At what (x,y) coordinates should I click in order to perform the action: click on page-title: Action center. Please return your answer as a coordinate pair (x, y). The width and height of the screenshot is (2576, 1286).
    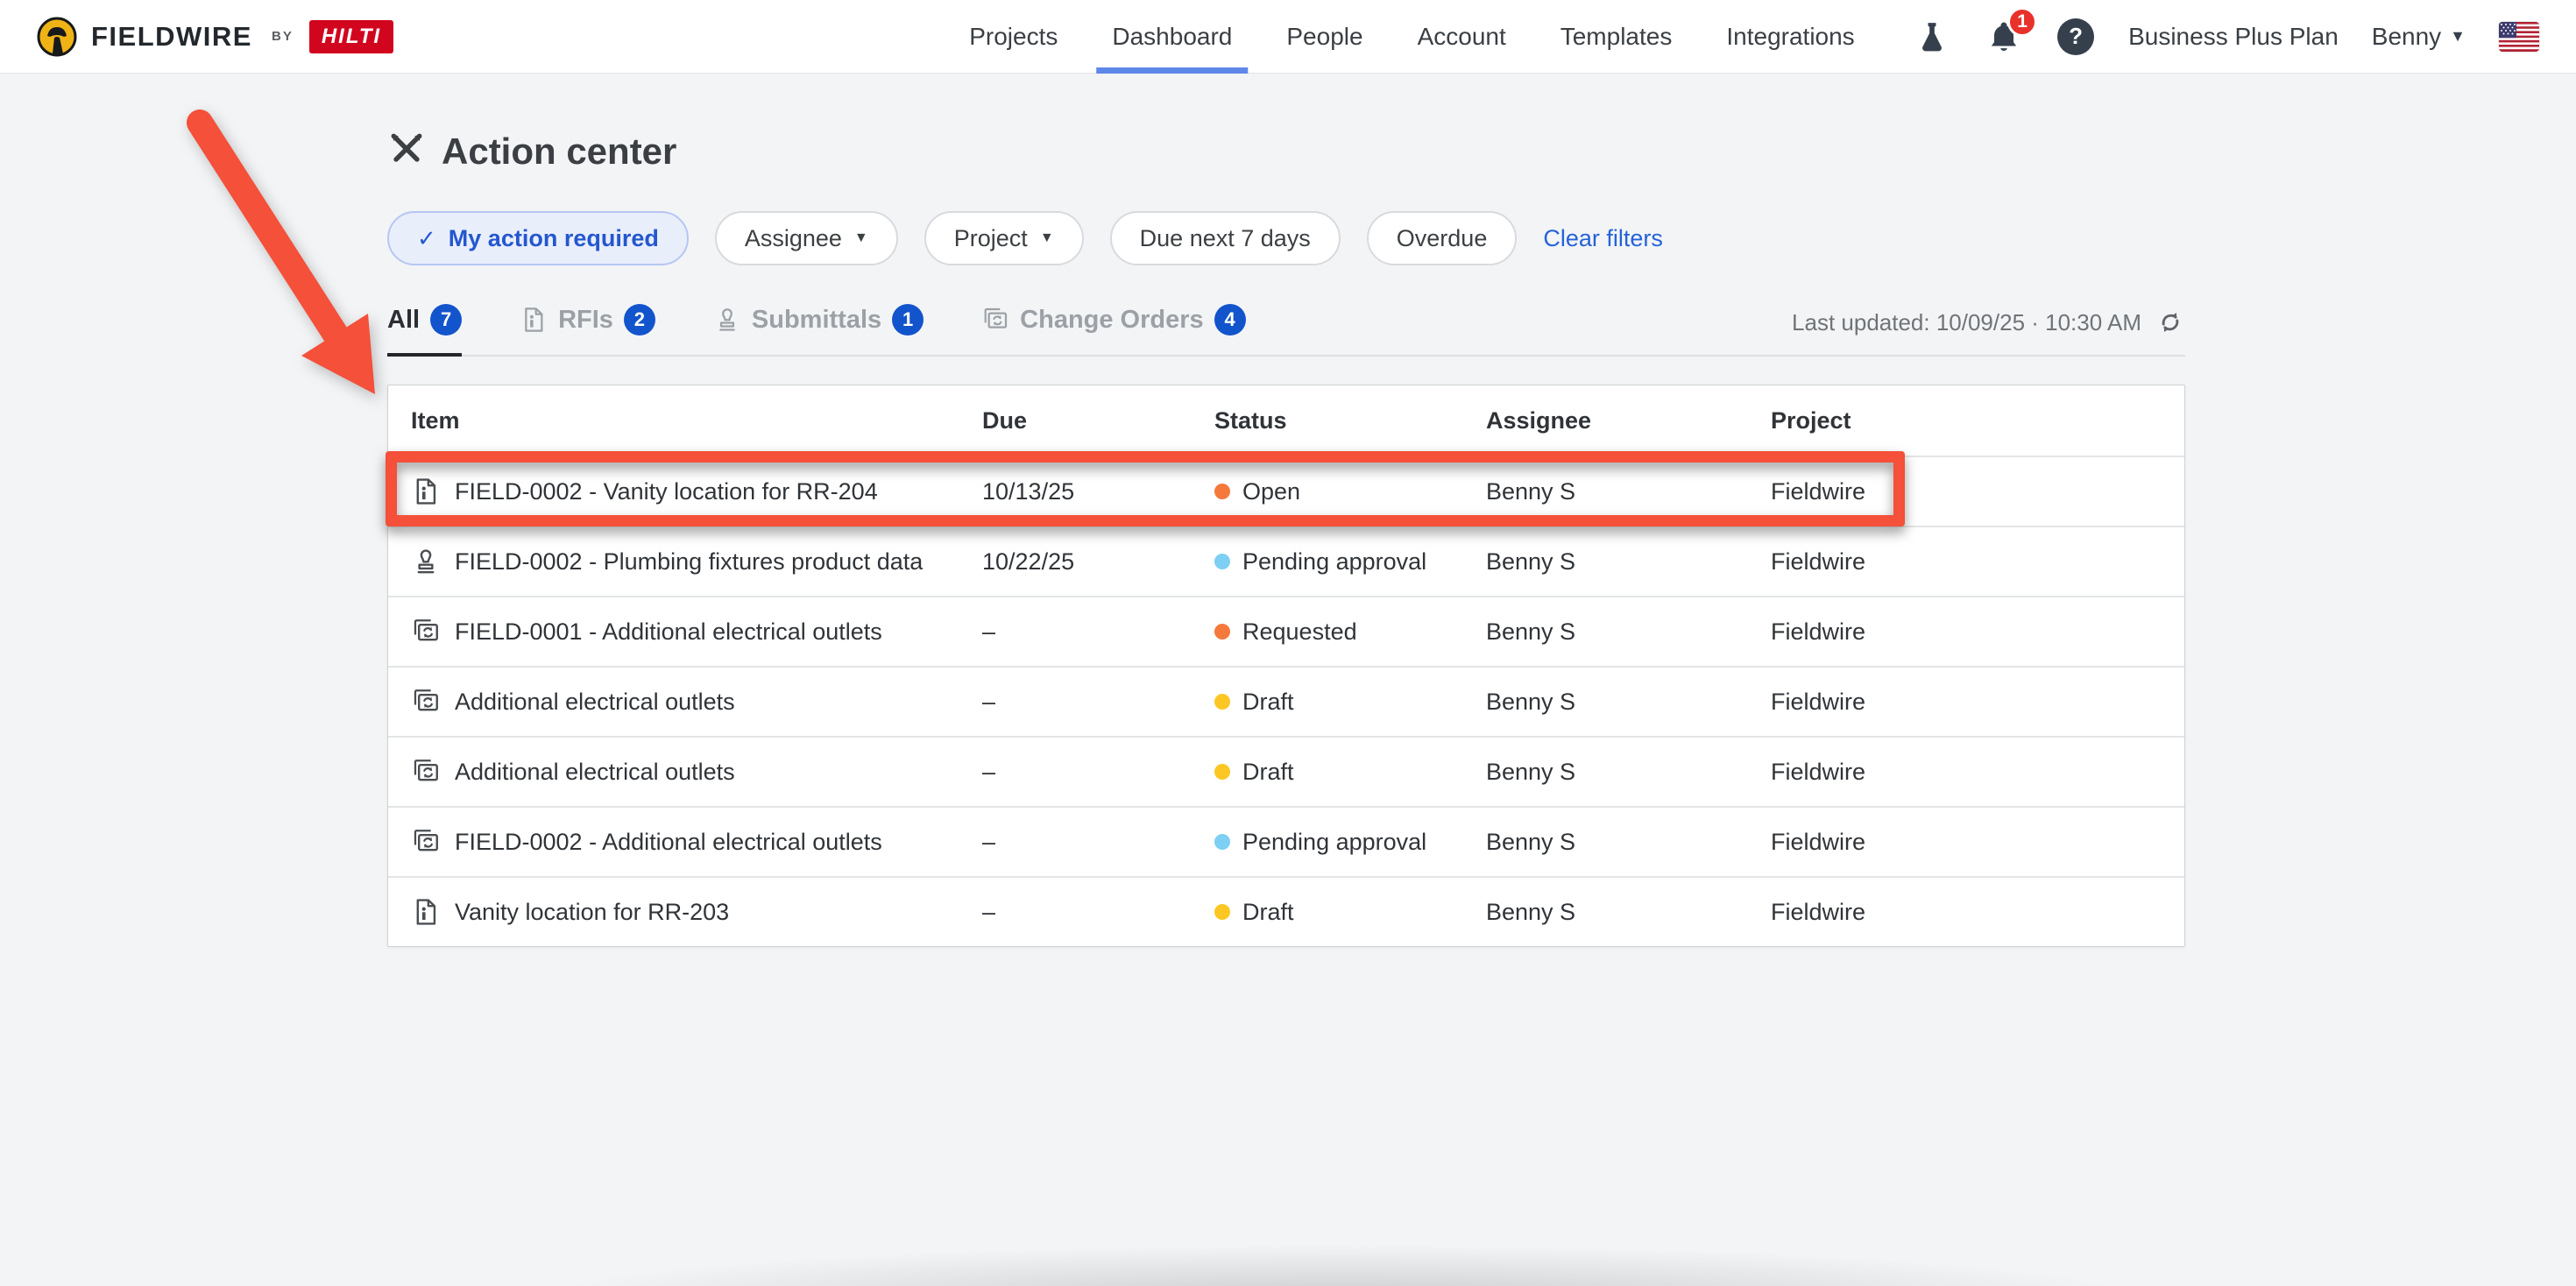
    Looking at the image, I should click on (559, 151).